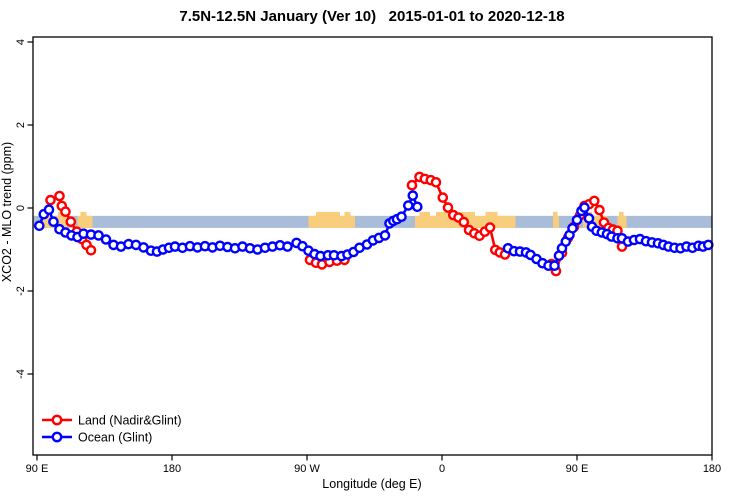 This screenshot has height=500, width=750. Describe the element at coordinates (307, 469) in the screenshot. I see `x-tick-label: 90 W` at that location.